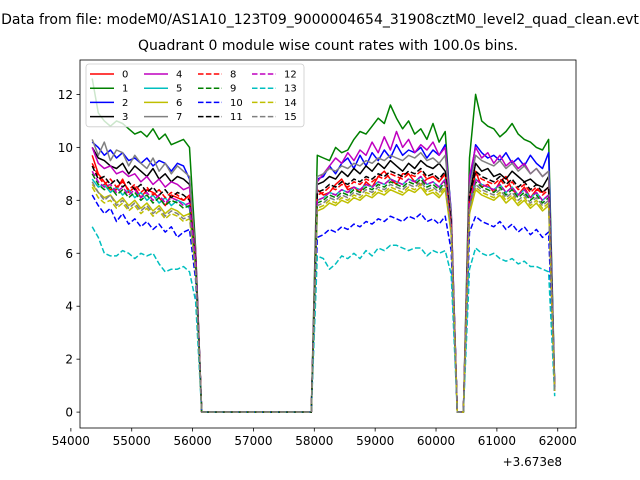  What do you see at coordinates (125, 103) in the screenshot?
I see `legend-label-2: 2` at bounding box center [125, 103].